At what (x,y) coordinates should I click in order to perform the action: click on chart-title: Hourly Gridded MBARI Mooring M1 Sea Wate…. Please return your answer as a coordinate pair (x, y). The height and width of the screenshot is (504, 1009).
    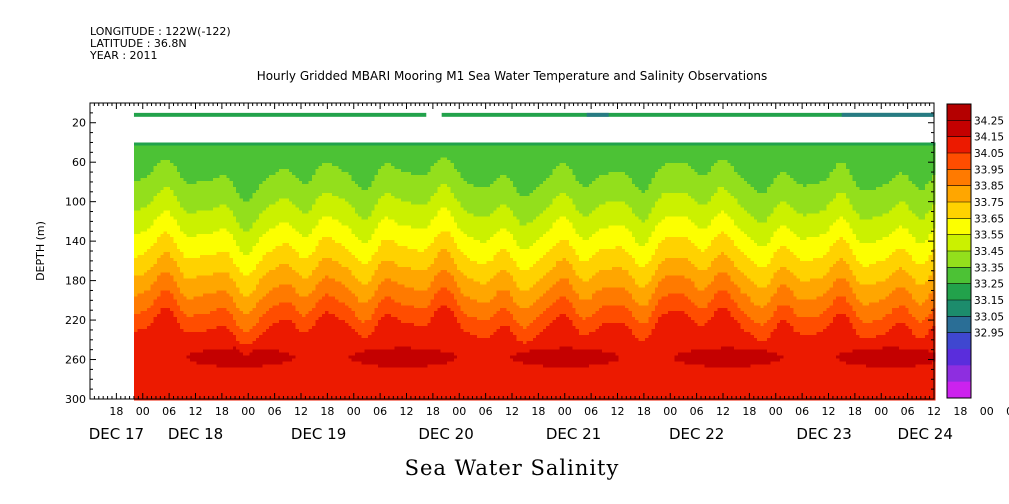
    Looking at the image, I should click on (512, 76).